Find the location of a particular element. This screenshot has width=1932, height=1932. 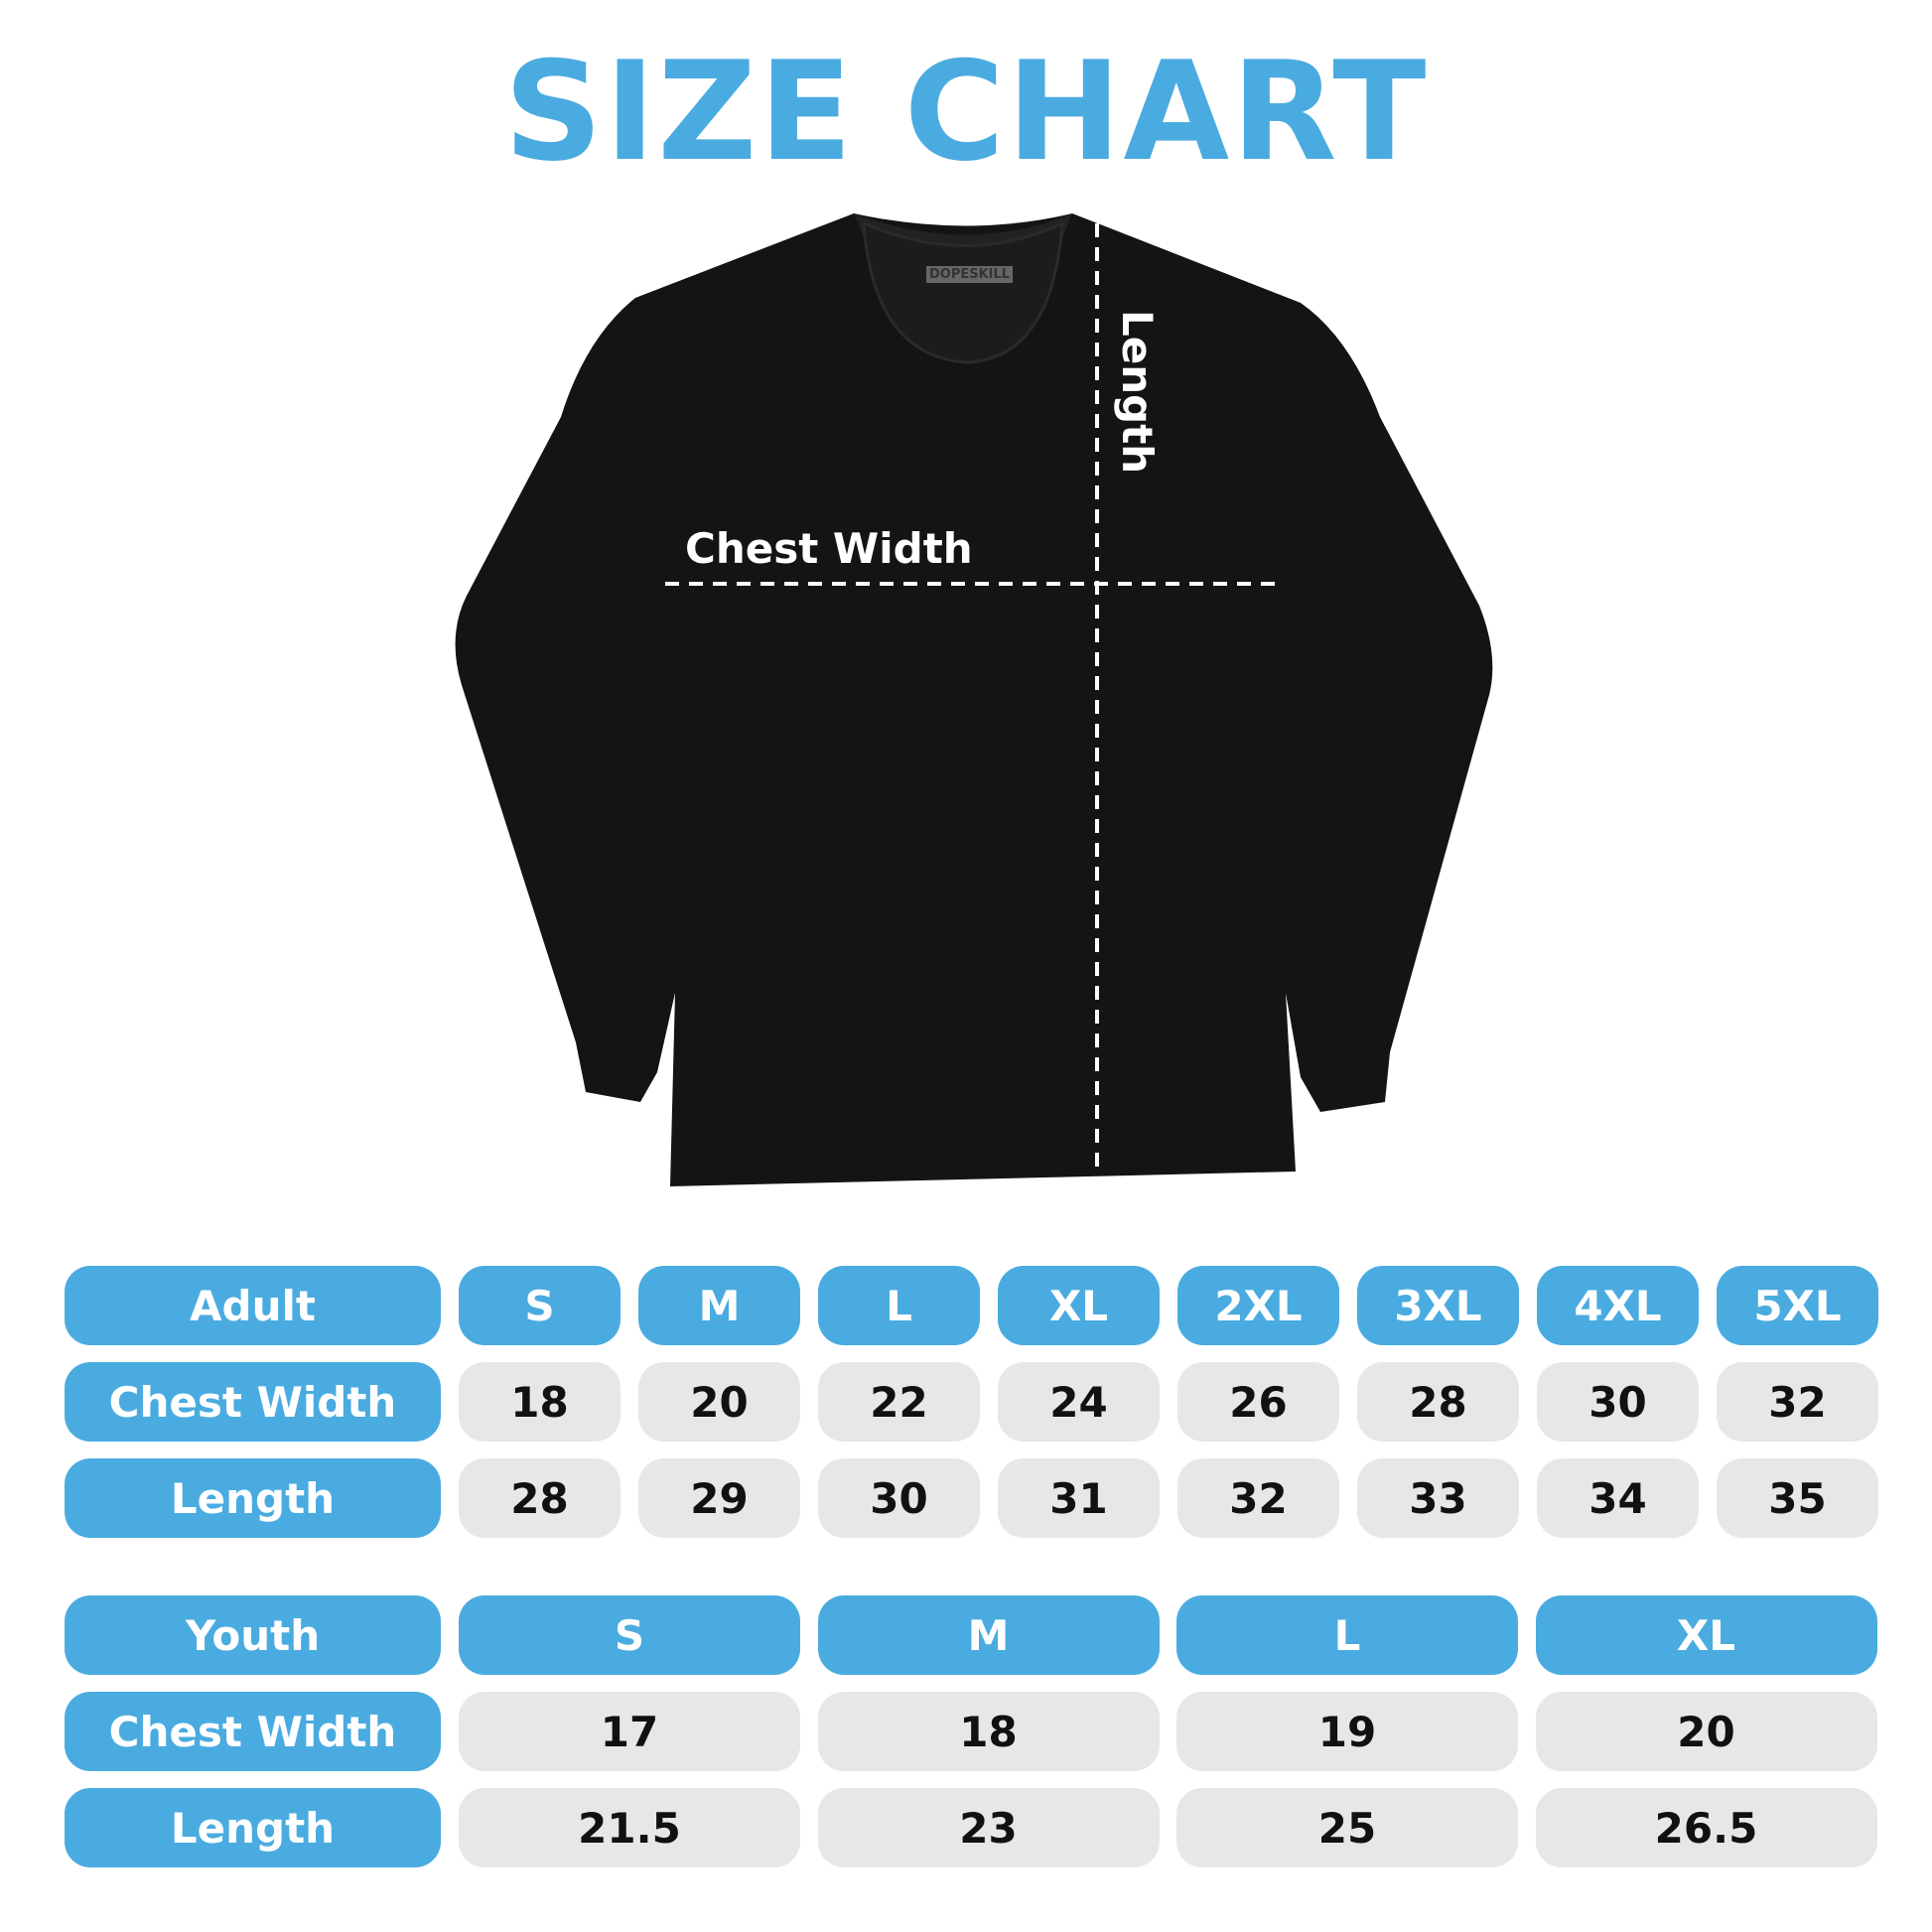

youth-value-cell: 19 is located at coordinates (1347, 1732).